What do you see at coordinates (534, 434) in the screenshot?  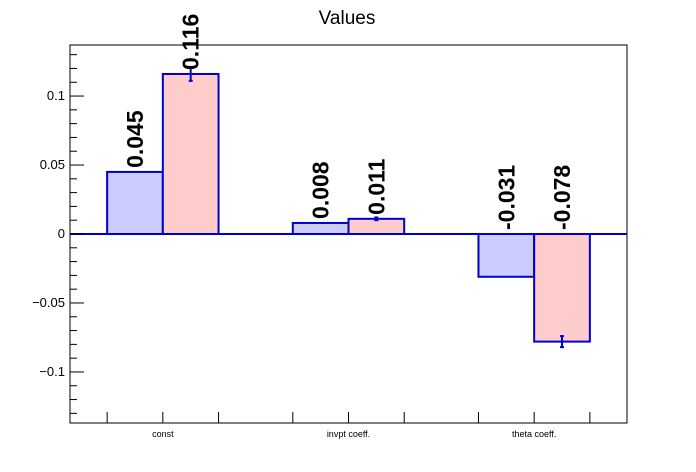 I see `x-tick-label: theta coeff.` at bounding box center [534, 434].